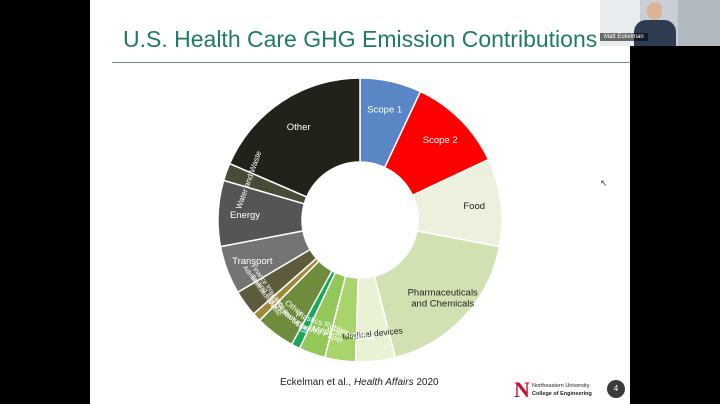 The width and height of the screenshot is (720, 404). What do you see at coordinates (383, 382) in the screenshot?
I see `citation-journal: Health Affairs` at bounding box center [383, 382].